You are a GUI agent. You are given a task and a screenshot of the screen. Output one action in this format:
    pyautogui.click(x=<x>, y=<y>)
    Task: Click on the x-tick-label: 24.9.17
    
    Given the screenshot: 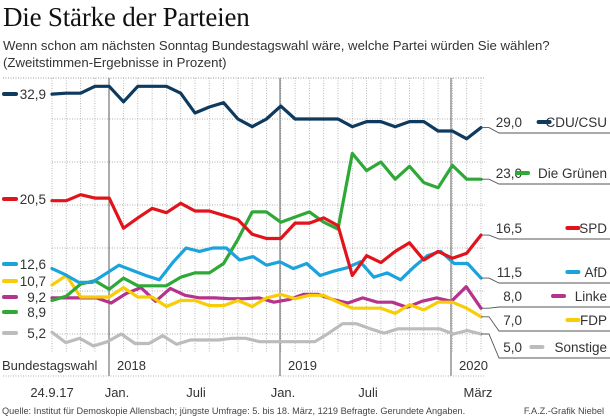 What is the action you would take?
    pyautogui.click(x=51, y=392)
    